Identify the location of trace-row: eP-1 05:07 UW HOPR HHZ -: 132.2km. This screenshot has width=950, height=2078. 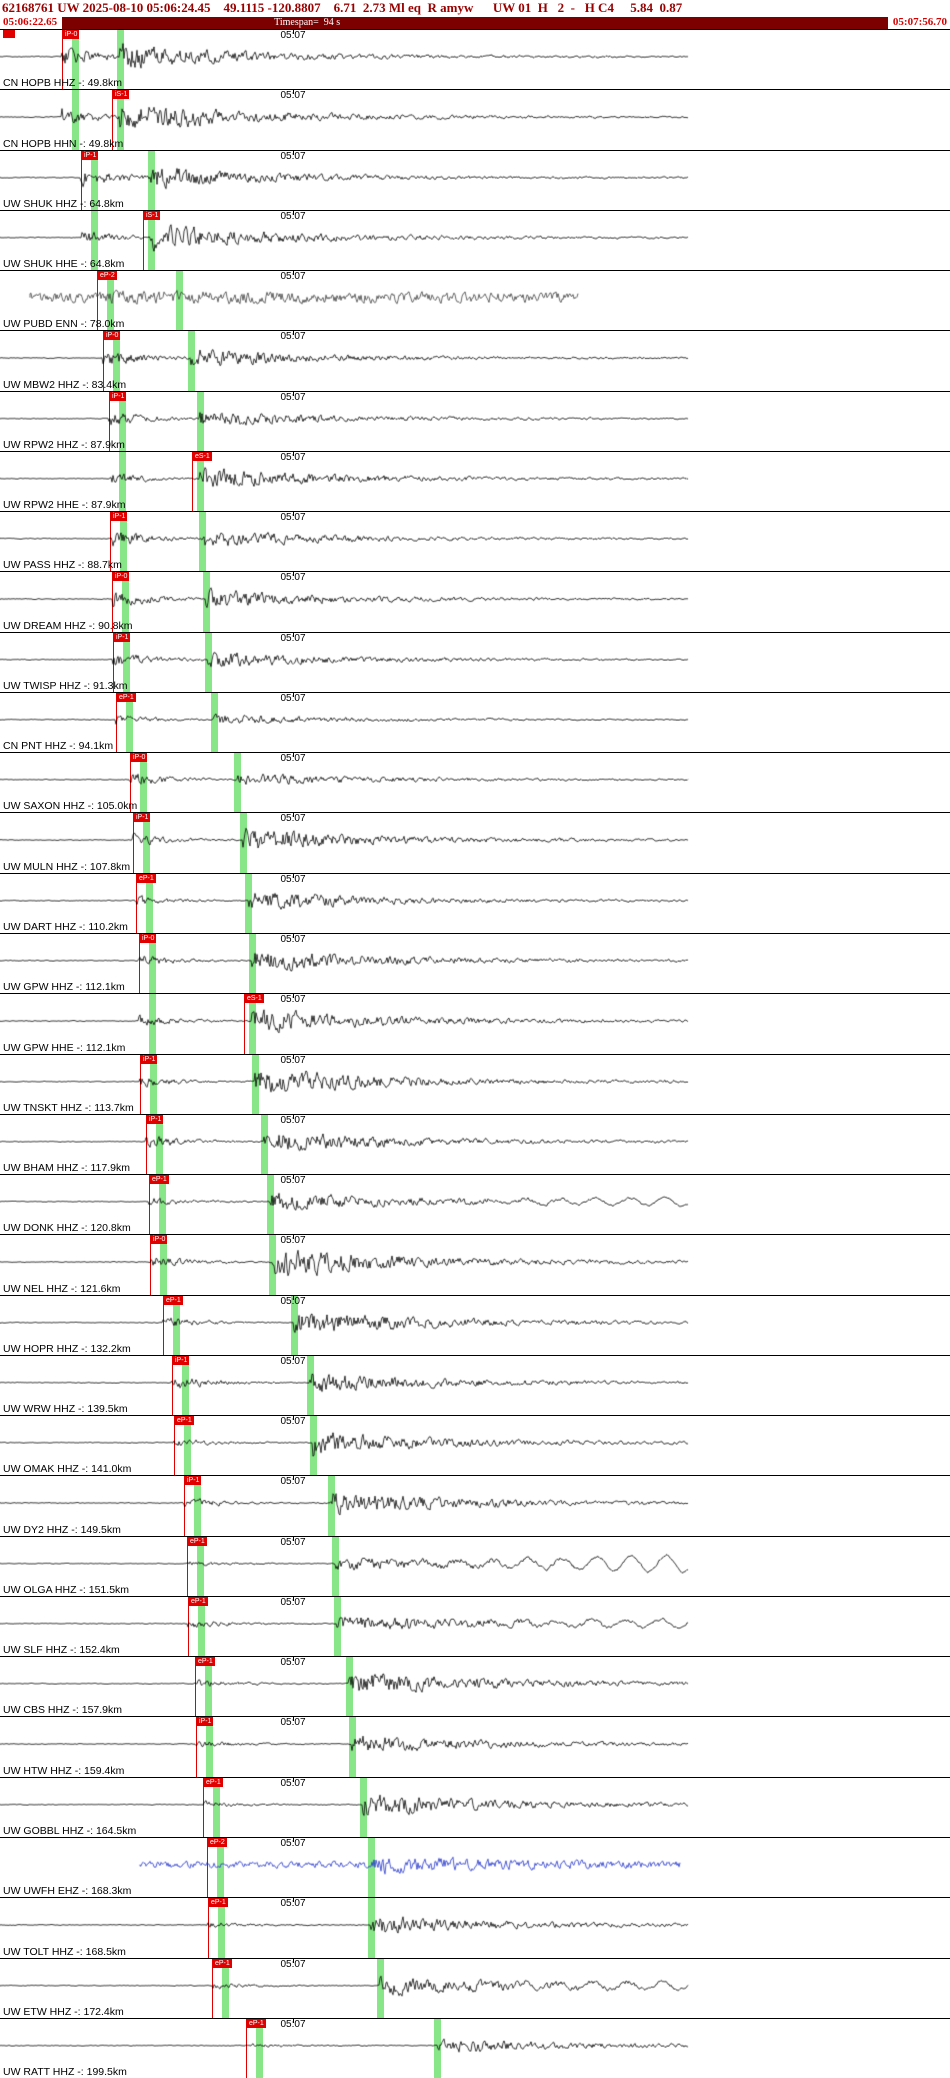
(475, 1324).